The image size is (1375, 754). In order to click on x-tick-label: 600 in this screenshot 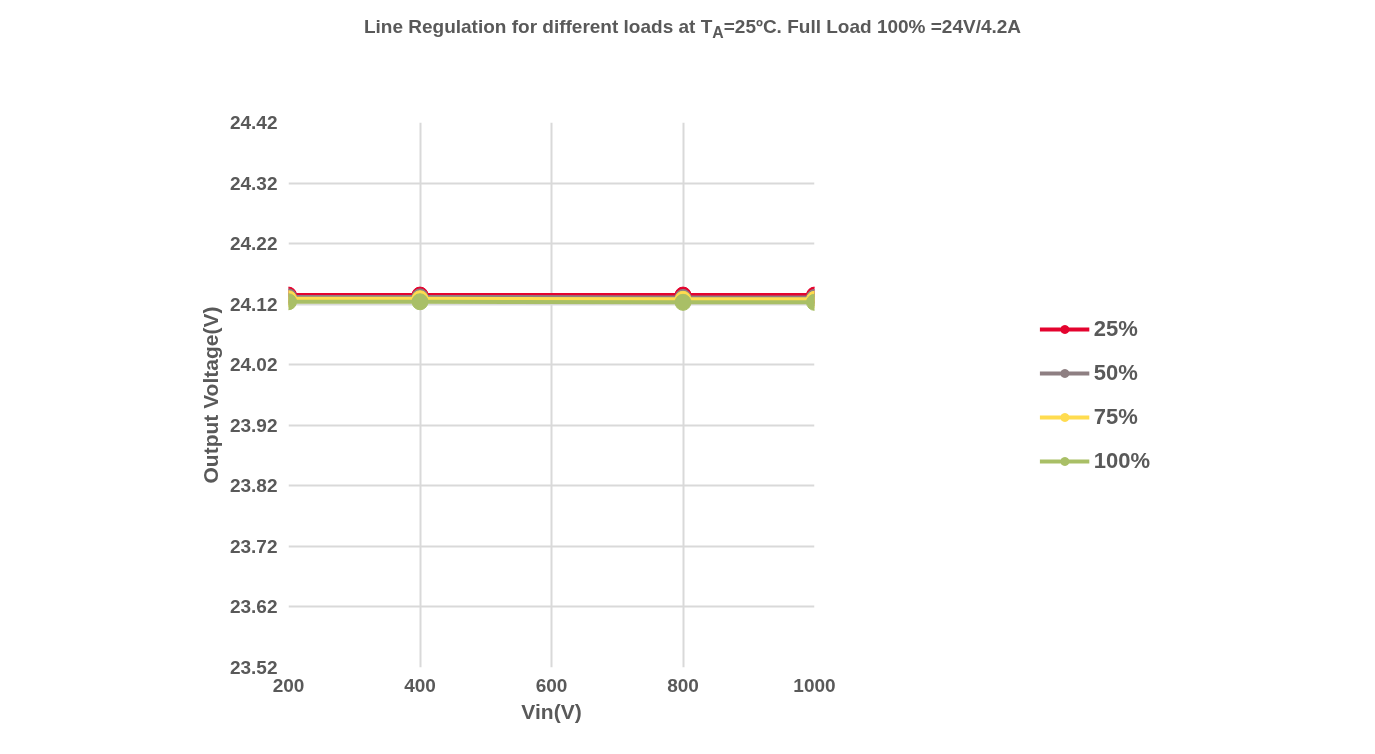, I will do `click(551, 685)`.